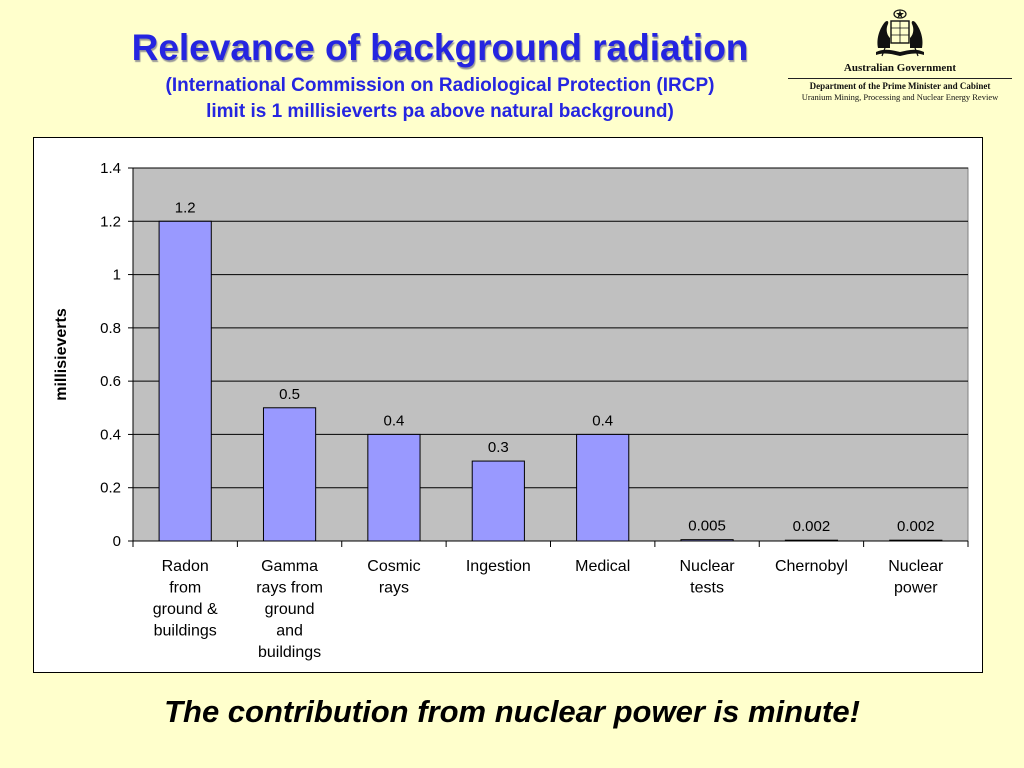 The height and width of the screenshot is (768, 1024). I want to click on category-label: Medical, so click(602, 566).